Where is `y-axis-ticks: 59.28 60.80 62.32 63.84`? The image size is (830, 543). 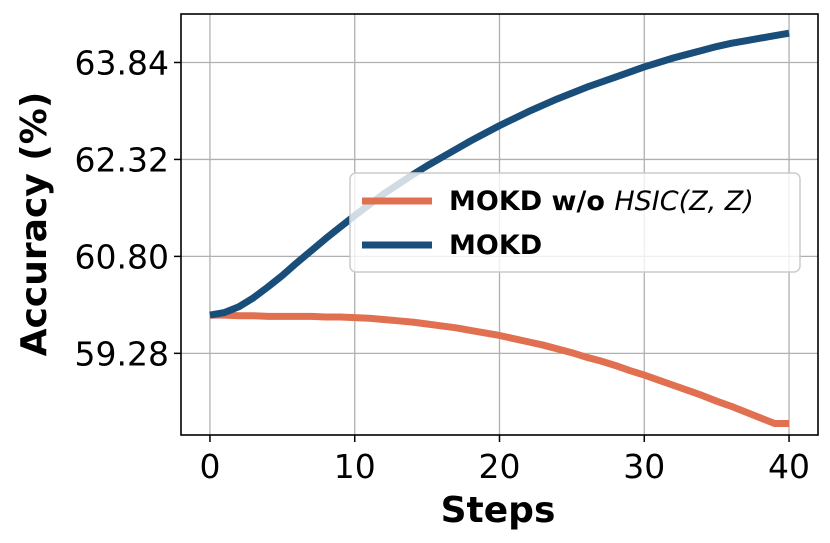 y-axis-ticks: 59.28 60.80 62.32 63.84 is located at coordinates (128, 208).